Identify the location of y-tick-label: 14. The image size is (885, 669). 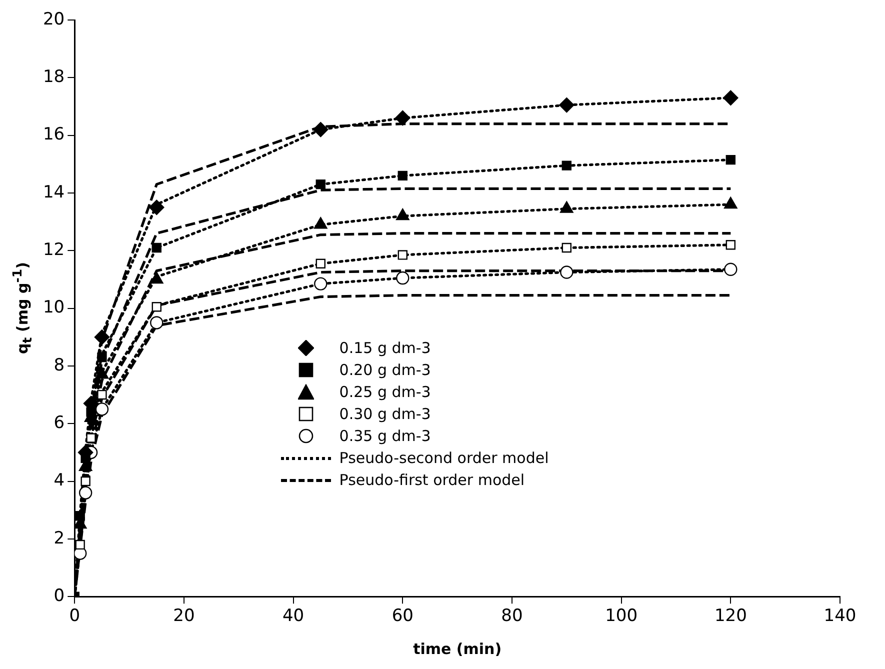
(53, 192).